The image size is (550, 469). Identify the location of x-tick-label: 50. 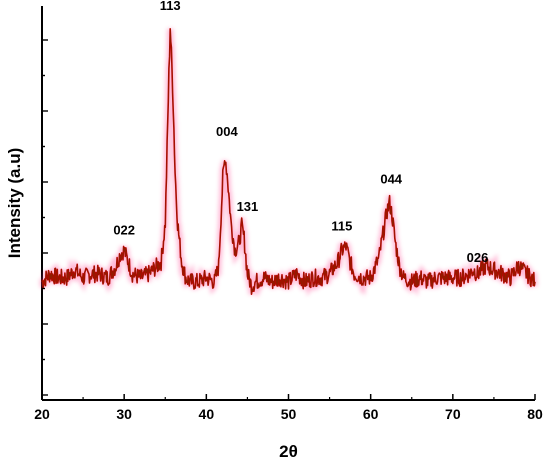
(289, 414).